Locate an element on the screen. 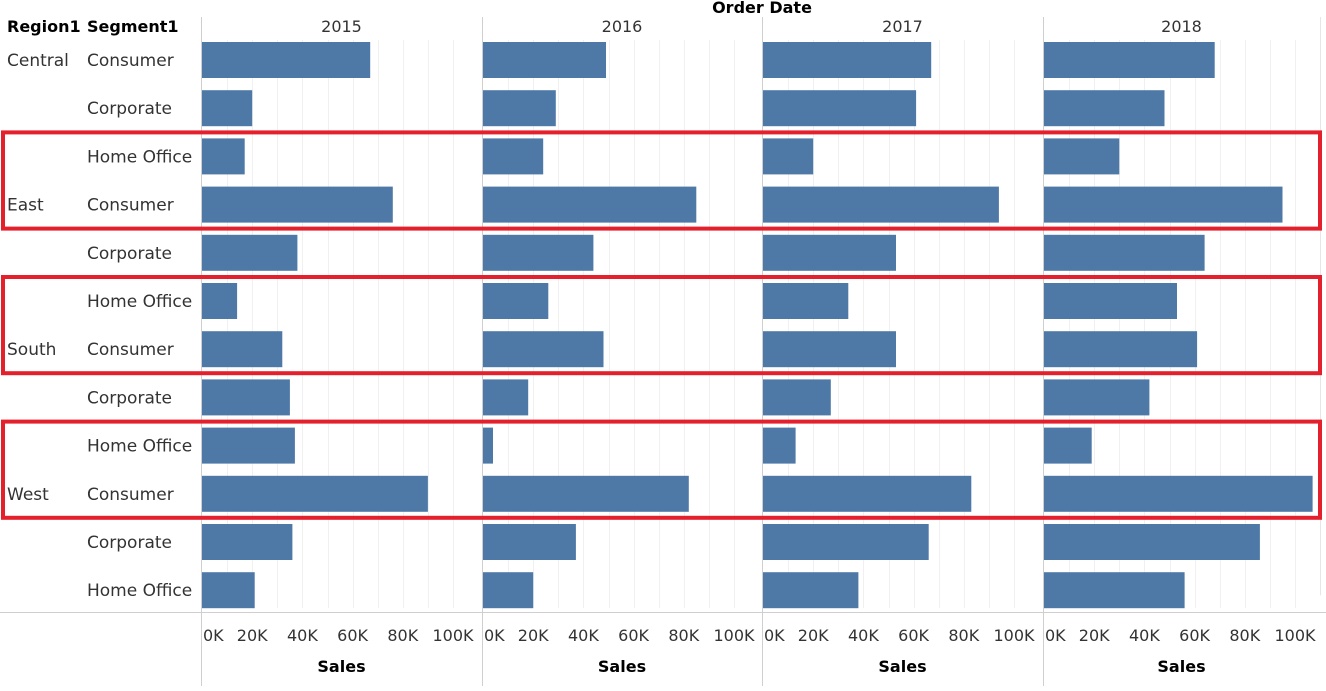  row-header-segment: Segment1 is located at coordinates (133, 26).